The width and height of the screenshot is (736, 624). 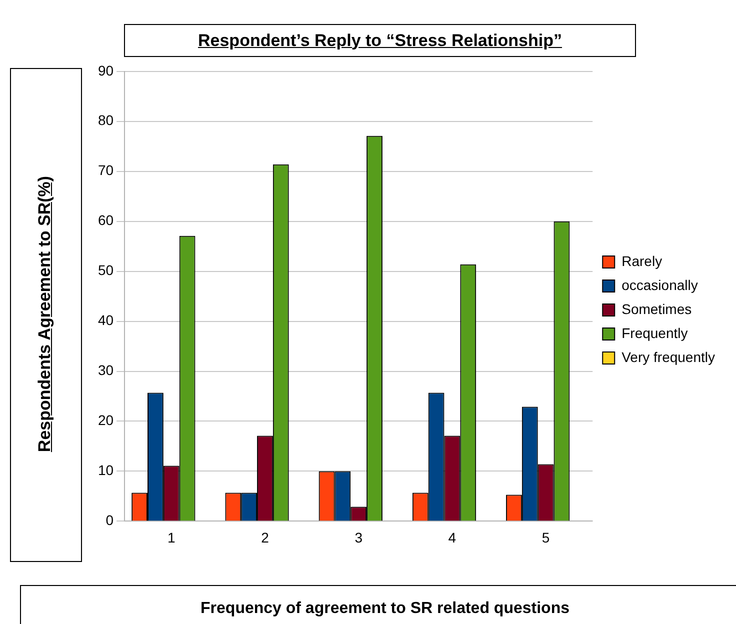 What do you see at coordinates (669, 356) in the screenshot?
I see `legend-label: Very frequently` at bounding box center [669, 356].